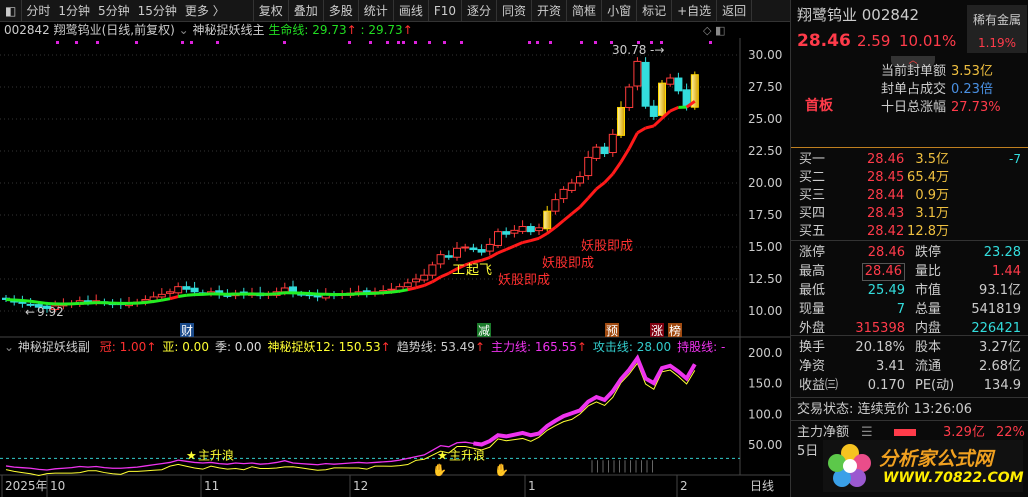  Describe the element at coordinates (114, 10) in the screenshot. I see `period-tab: 5分钟` at that location.